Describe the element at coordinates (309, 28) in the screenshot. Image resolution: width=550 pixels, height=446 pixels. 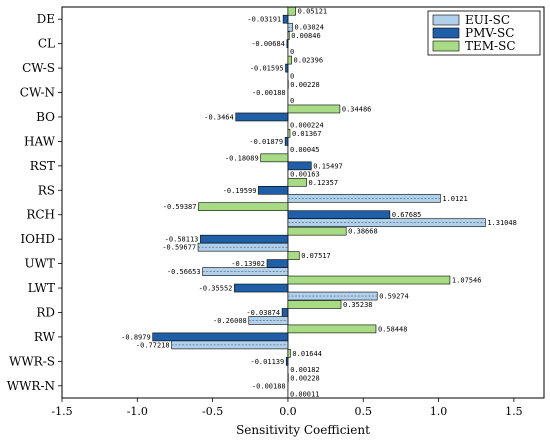
I see `value-label-eui-sc-de: 0.03024` at that location.